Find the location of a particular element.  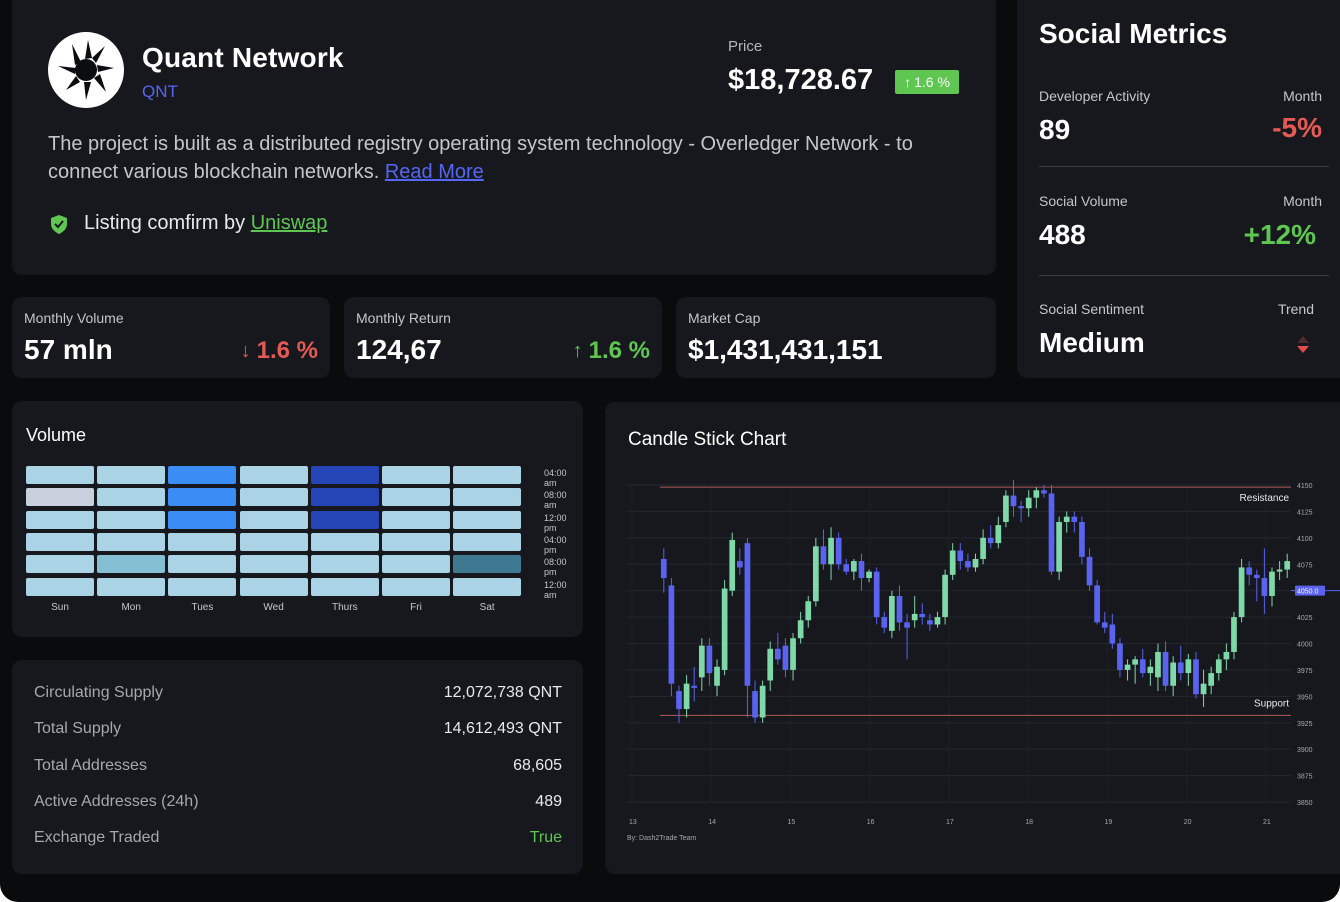

current-price-tag is located at coordinates (1310, 590).